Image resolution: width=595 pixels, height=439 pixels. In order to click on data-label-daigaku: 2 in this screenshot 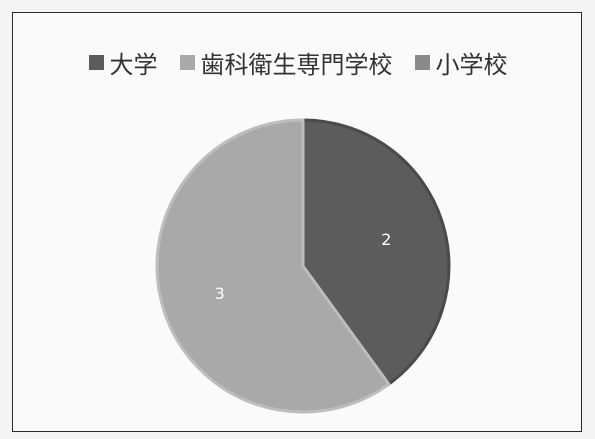, I will do `click(386, 239)`.